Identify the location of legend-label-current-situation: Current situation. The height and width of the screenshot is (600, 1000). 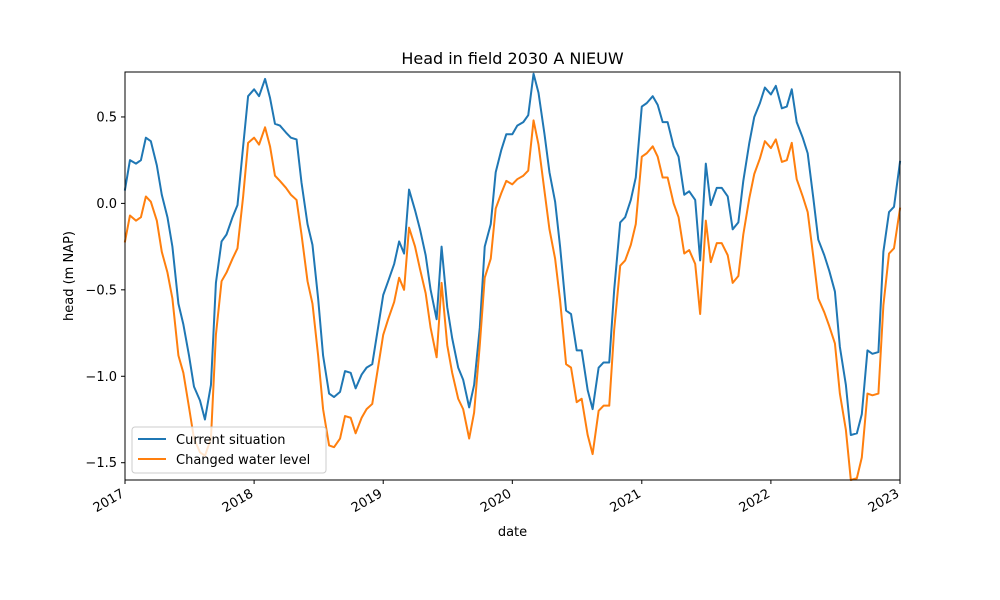
(231, 440).